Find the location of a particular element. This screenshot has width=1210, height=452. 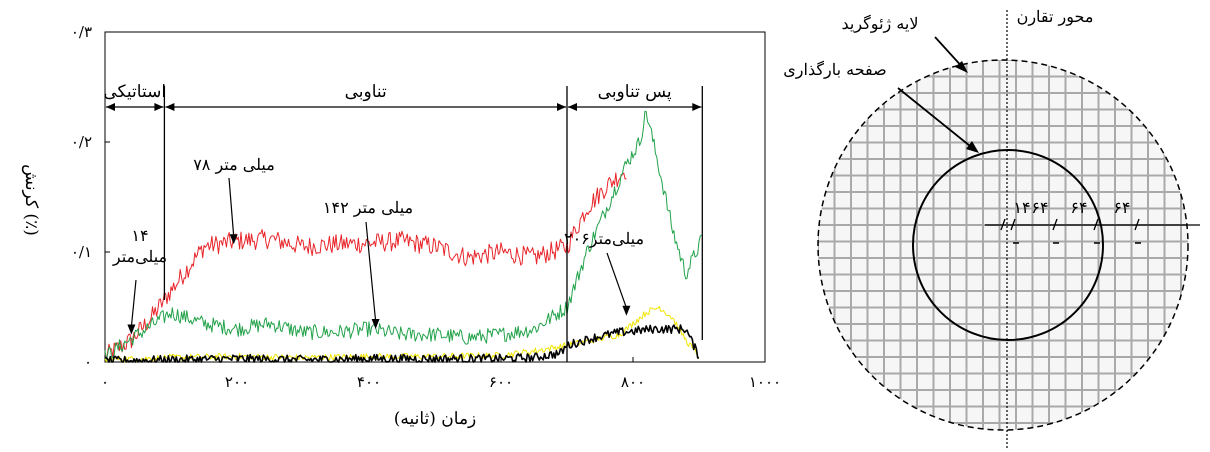

loading-plate-circle is located at coordinates (1008, 245).